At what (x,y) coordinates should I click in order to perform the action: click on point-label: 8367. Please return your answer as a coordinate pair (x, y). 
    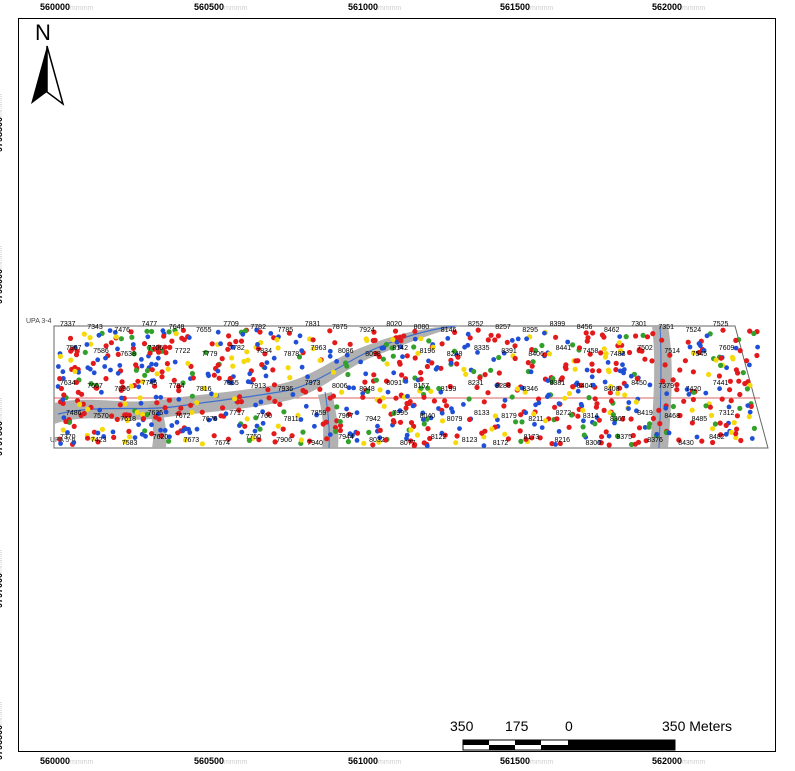
    Looking at the image, I should click on (618, 419).